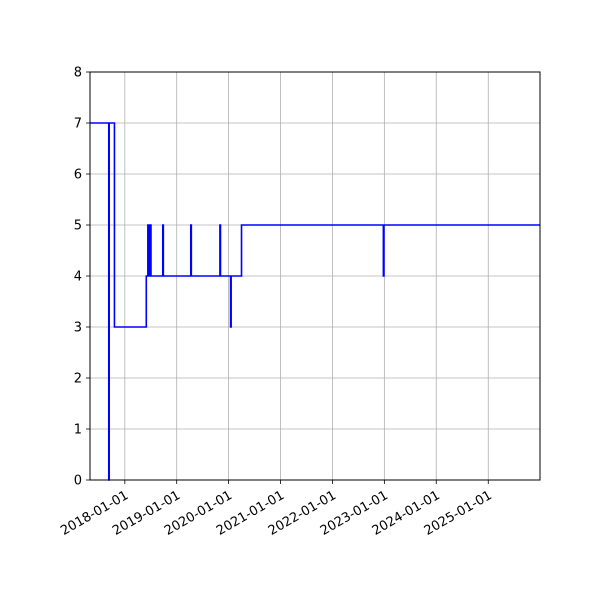  Describe the element at coordinates (78, 328) in the screenshot. I see `y-tick-label: 3` at that location.